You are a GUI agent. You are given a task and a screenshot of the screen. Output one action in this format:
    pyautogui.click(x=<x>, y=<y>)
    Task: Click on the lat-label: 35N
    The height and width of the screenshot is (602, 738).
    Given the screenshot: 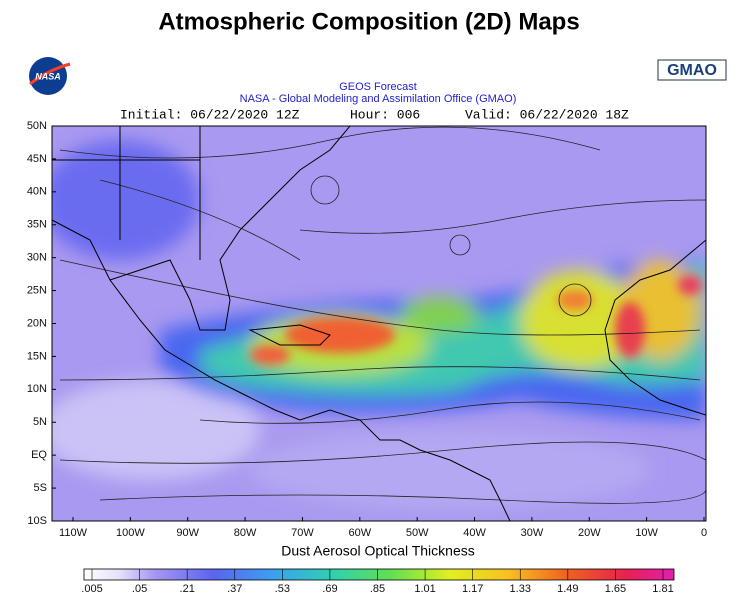 What is the action you would take?
    pyautogui.click(x=37, y=225)
    